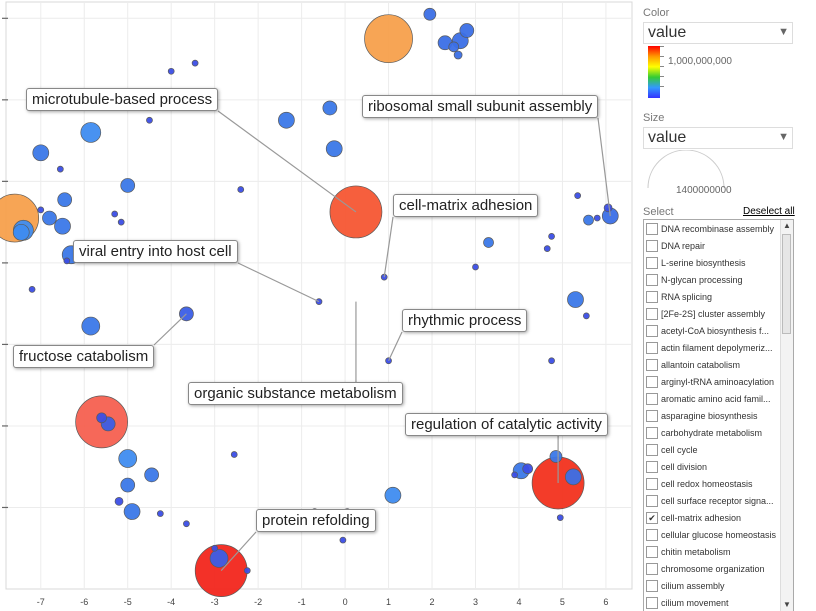 The height and width of the screenshot is (611, 816). I want to click on select-list-item: chitin metabolism, so click(713, 551).